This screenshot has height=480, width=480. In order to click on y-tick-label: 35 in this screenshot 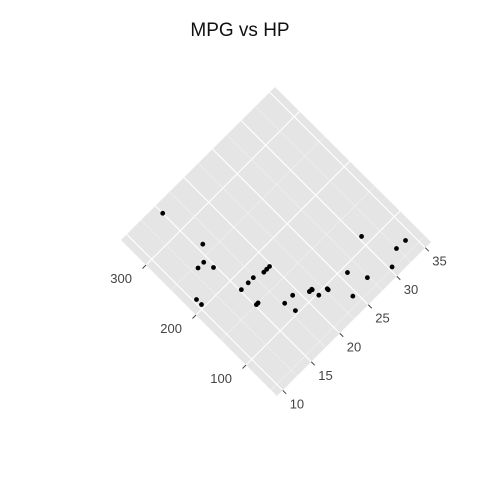, I will do `click(439, 261)`.